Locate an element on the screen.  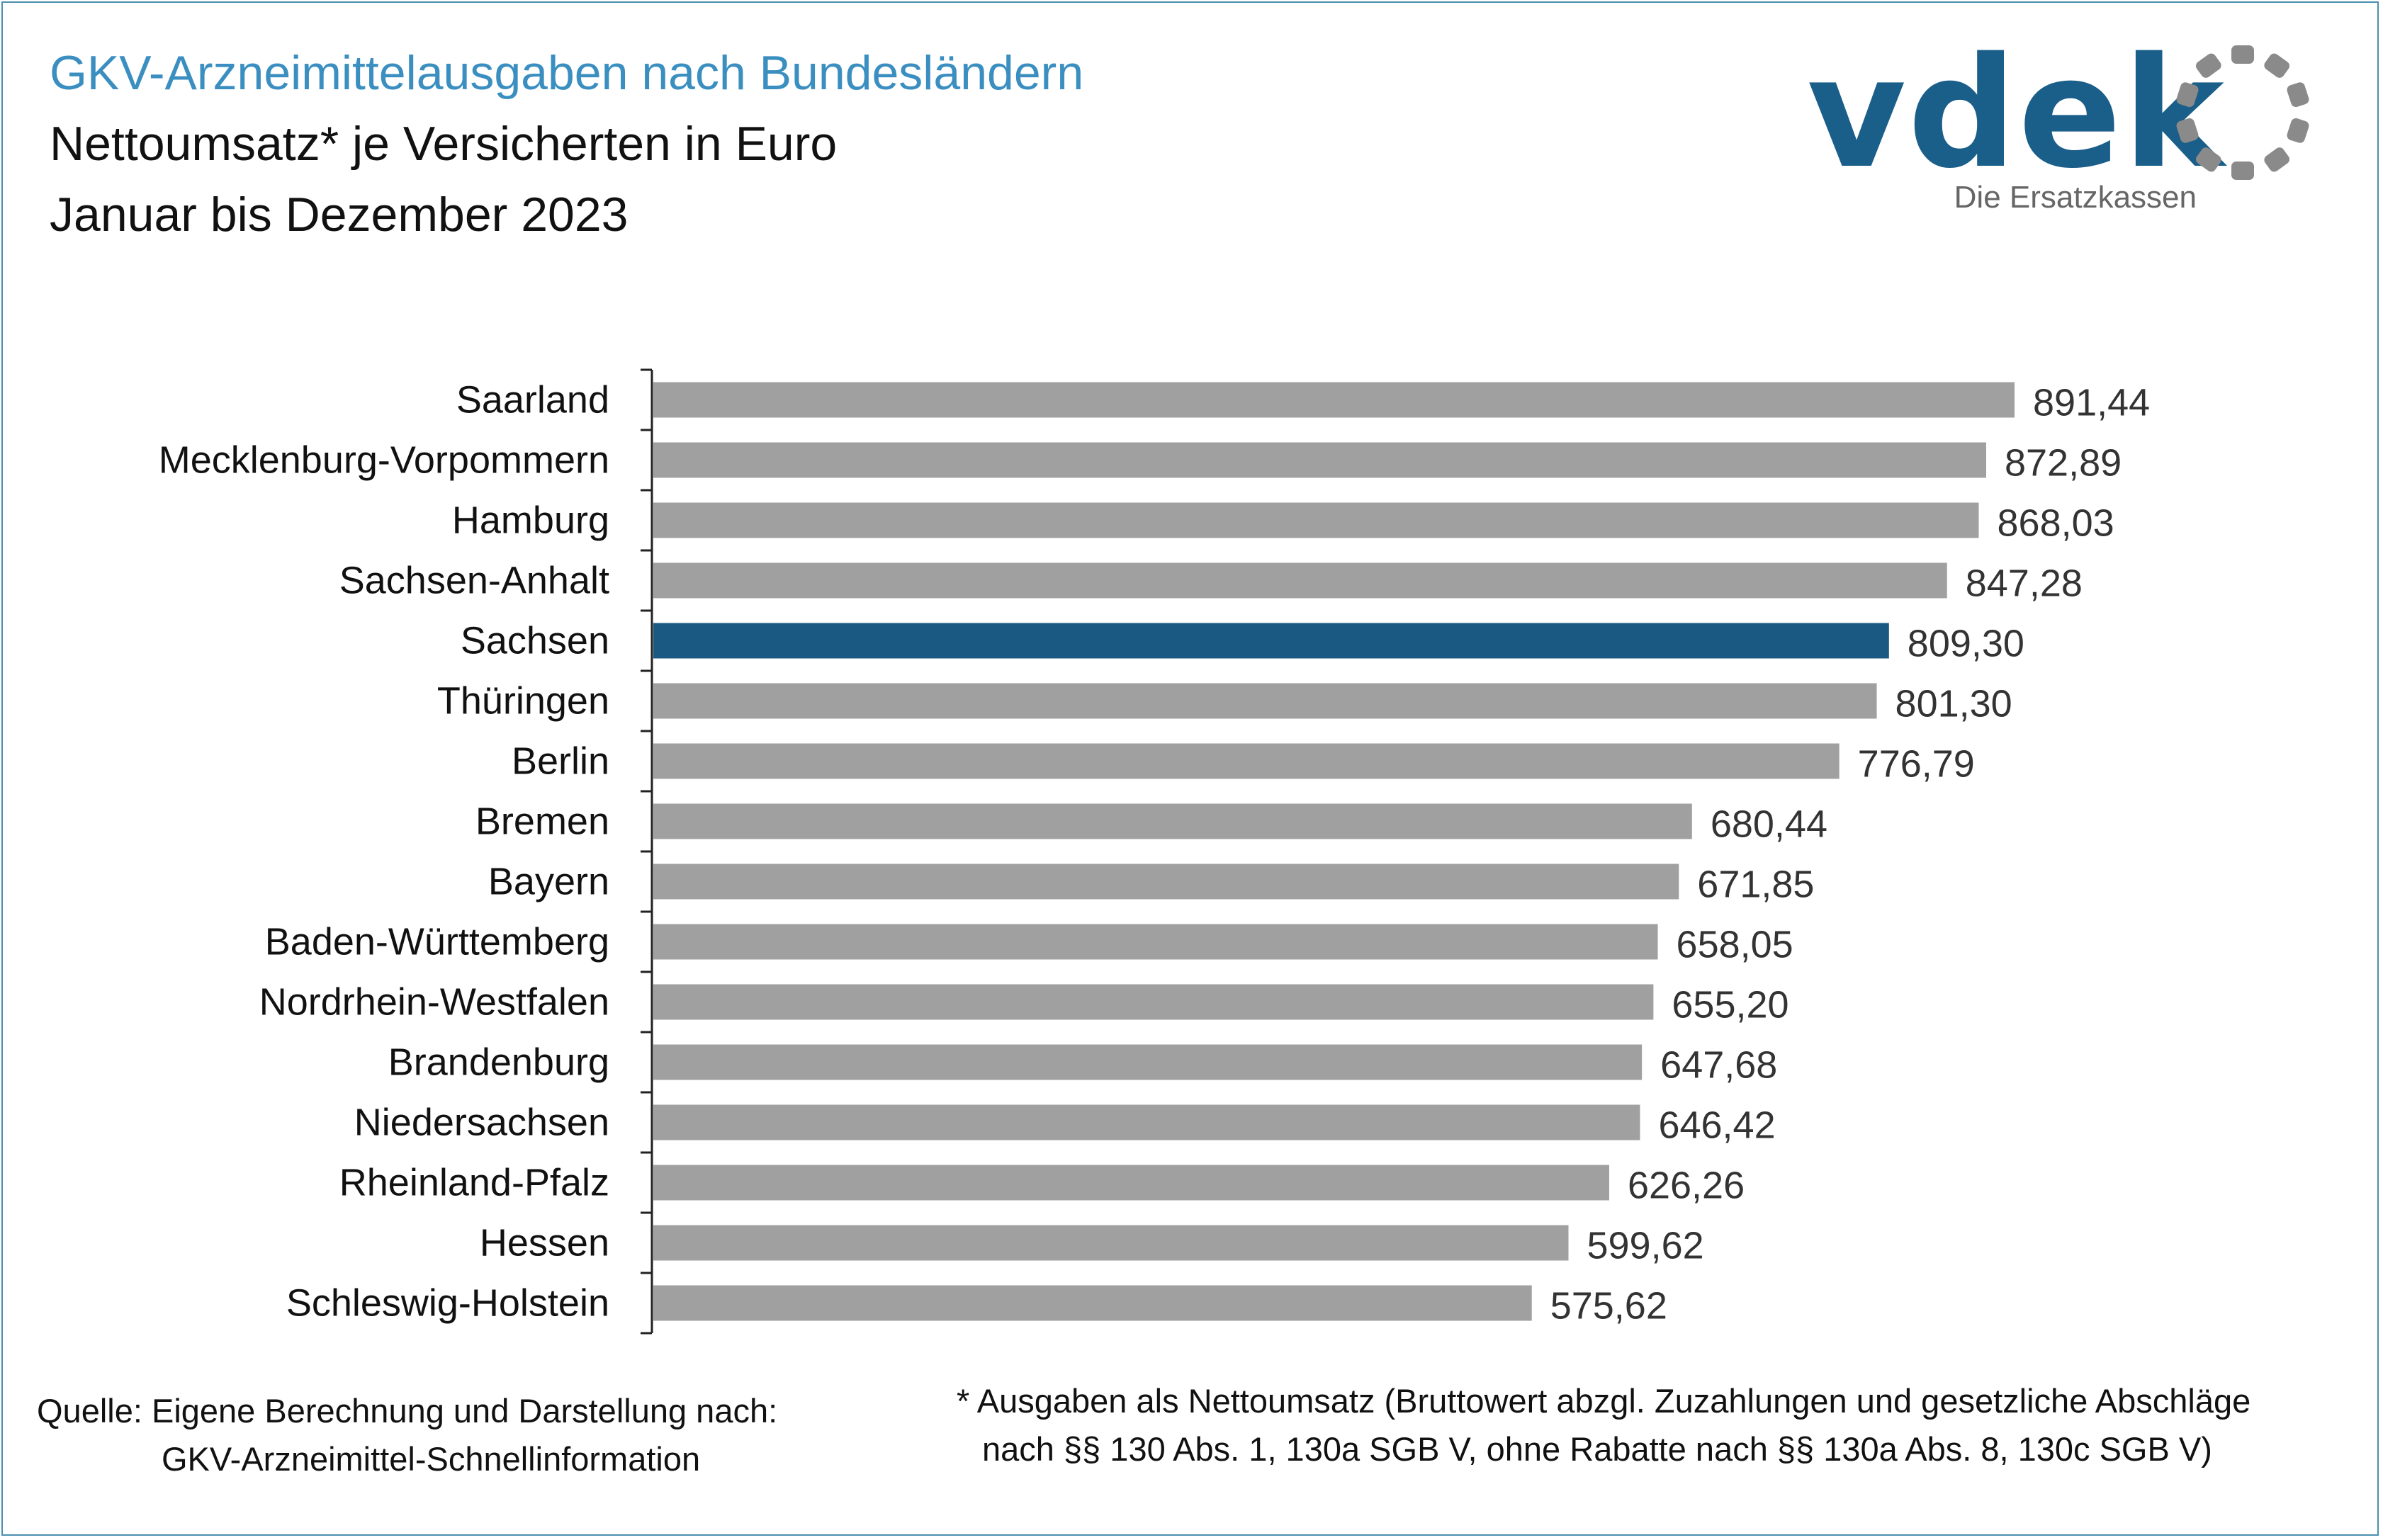
value-label: 658,05 is located at coordinates (1735, 945).